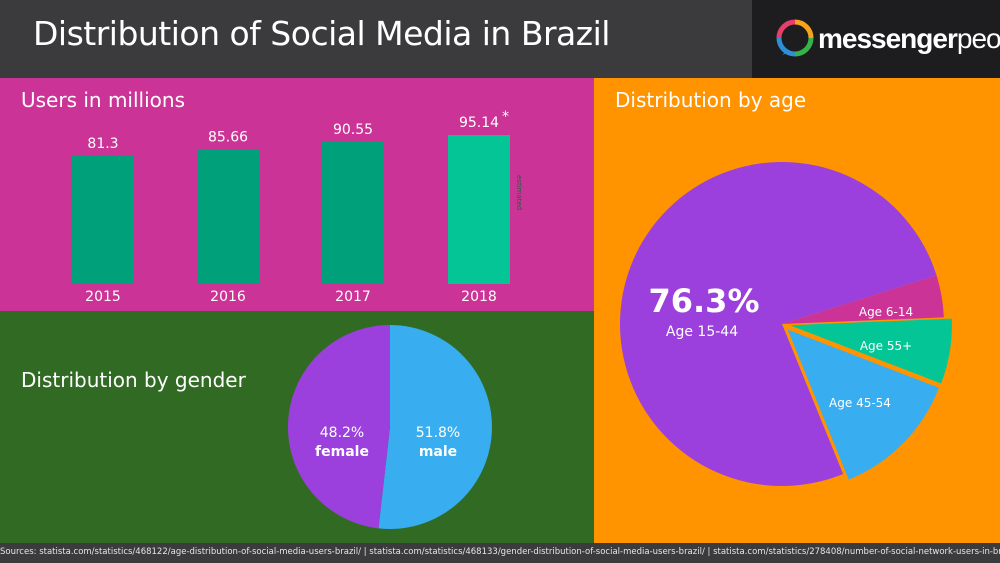  I want to click on gender-pie-chart: 48.2% female 51.8% male, so click(389, 427).